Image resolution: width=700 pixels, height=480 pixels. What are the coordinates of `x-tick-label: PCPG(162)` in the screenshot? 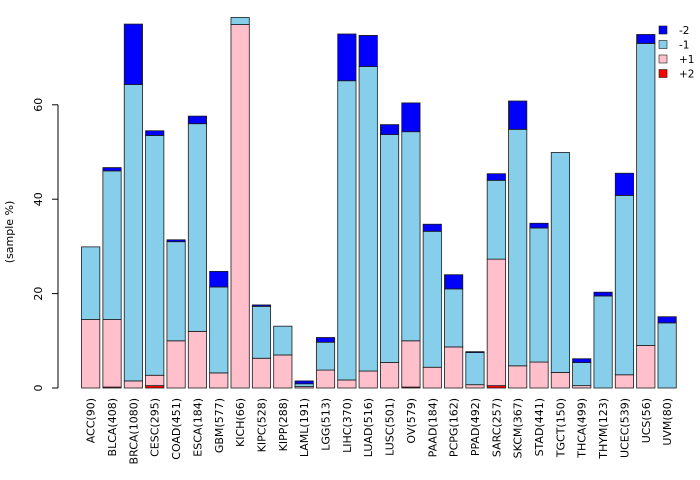 It's located at (454, 427).